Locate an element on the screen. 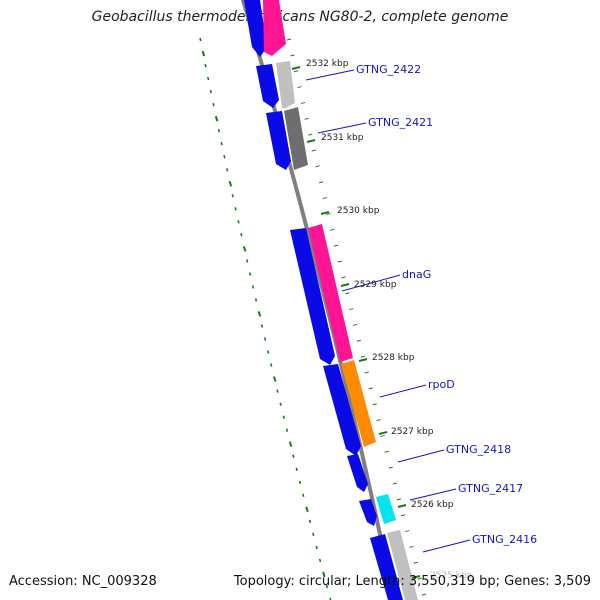 The image size is (600, 600). scale-label: 2527 kbp is located at coordinates (412, 432).